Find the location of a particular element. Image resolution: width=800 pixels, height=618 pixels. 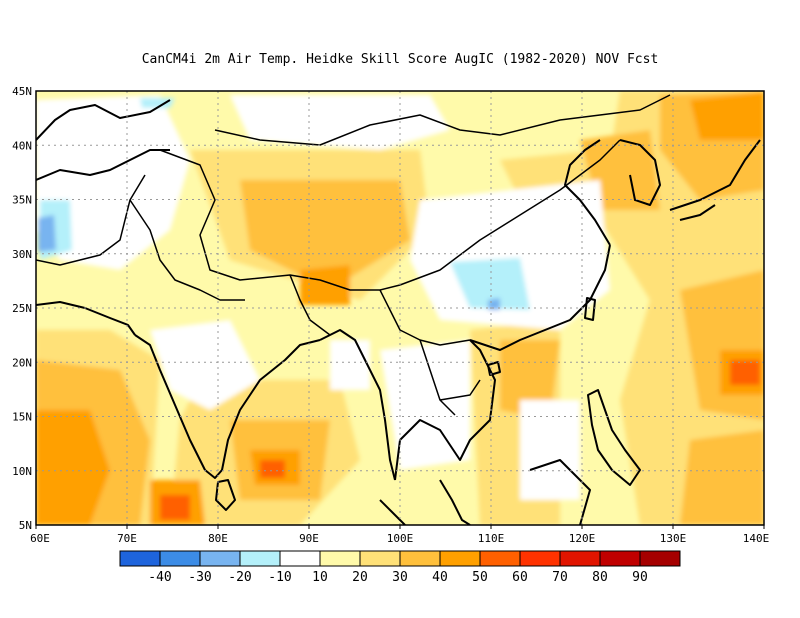

lon-tick-label: 90E is located at coordinates (309, 538).